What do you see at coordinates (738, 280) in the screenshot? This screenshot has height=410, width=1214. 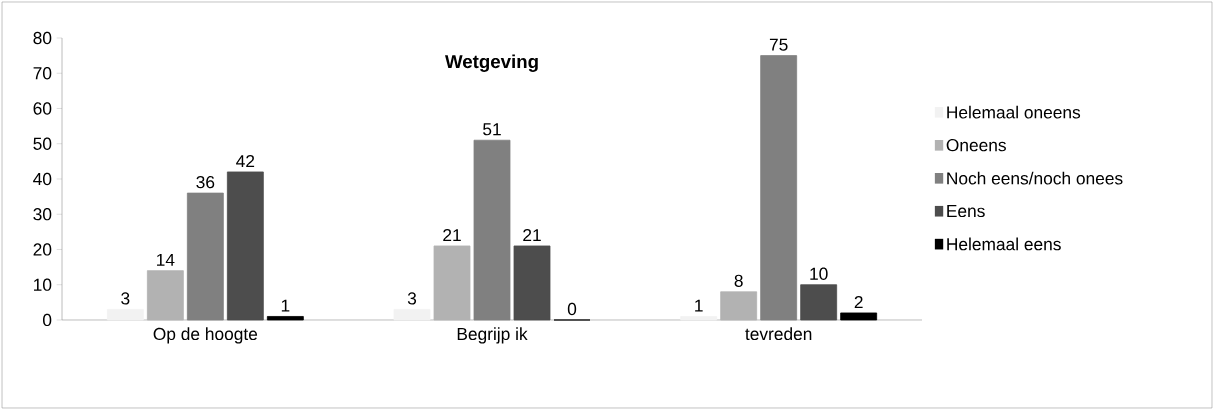 I see `data-label: 8` at bounding box center [738, 280].